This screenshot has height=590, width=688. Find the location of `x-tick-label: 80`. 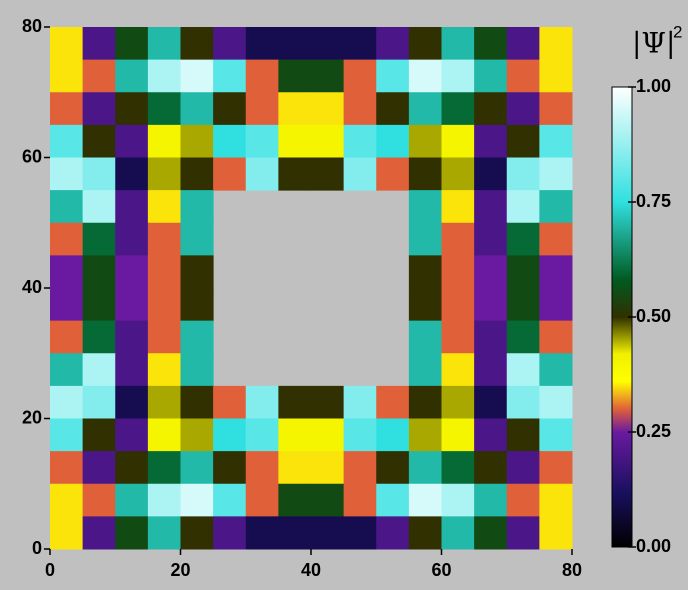

x-tick-label: 80 is located at coordinates (572, 570).